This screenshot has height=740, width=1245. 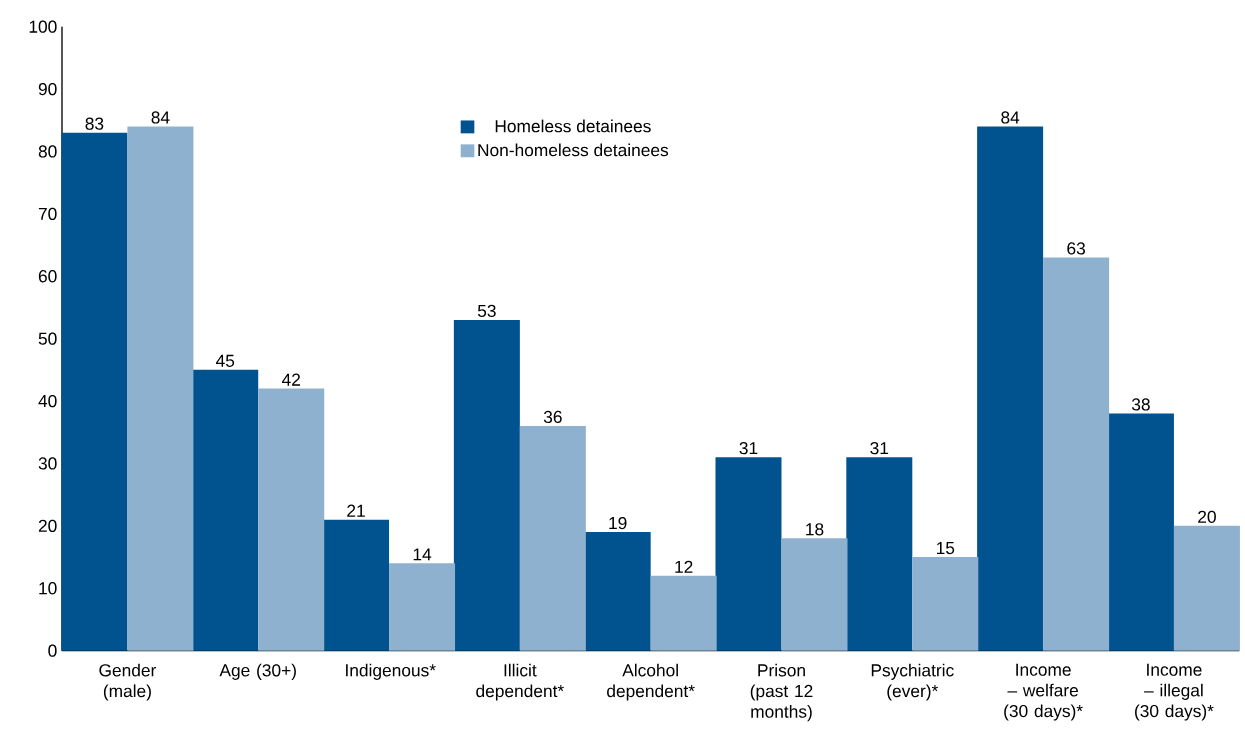 I want to click on data-label: 19, so click(x=618, y=523).